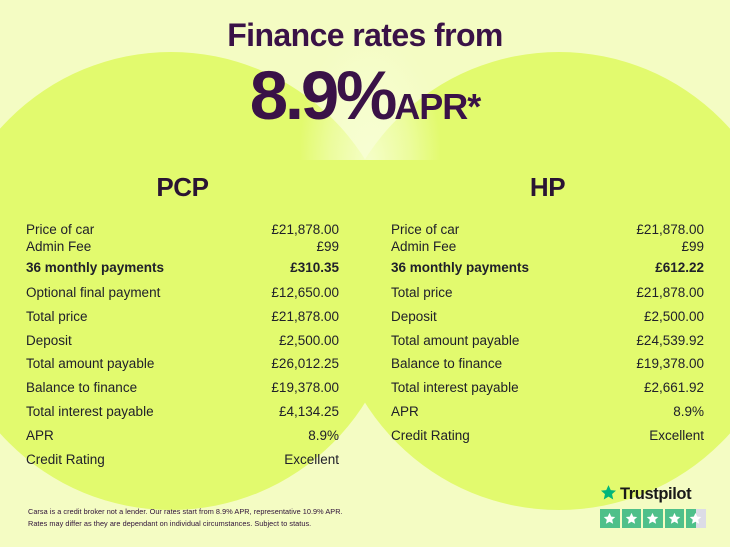  I want to click on rate-headline: 8.9%APR*, so click(365, 95).